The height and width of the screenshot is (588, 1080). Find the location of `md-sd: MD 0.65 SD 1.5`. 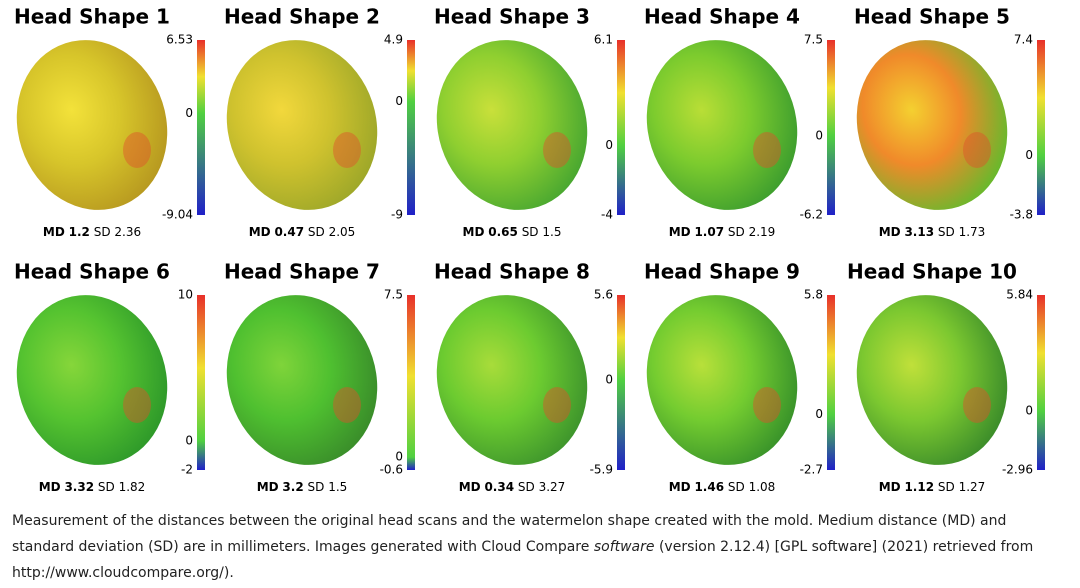

md-sd: MD 0.65 SD 1.5 is located at coordinates (512, 232).